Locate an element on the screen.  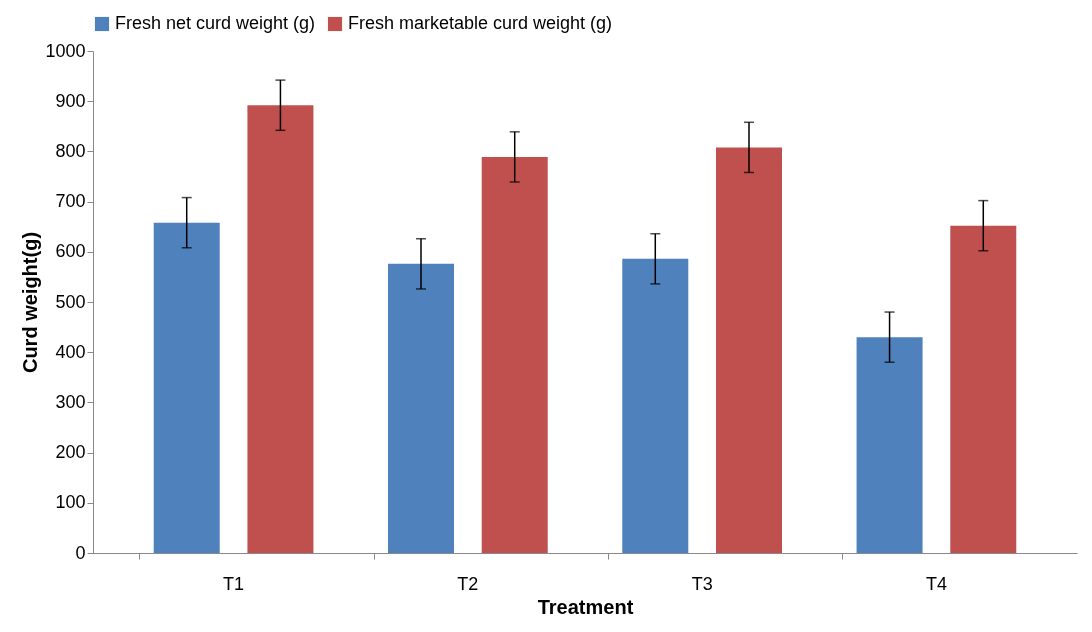
y-tick-label: 0 is located at coordinates (80, 552).